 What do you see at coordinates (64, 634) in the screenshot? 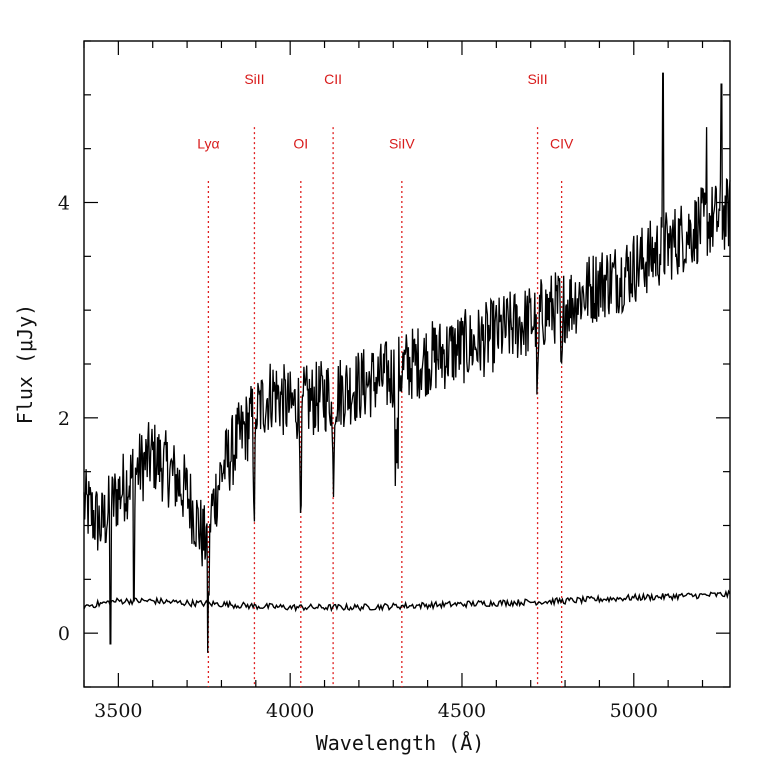
I see `y-tick-label: 0` at bounding box center [64, 634].